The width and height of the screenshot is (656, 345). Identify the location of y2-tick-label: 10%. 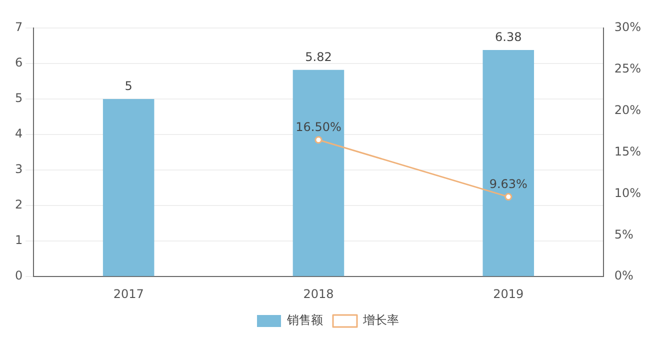
(627, 193).